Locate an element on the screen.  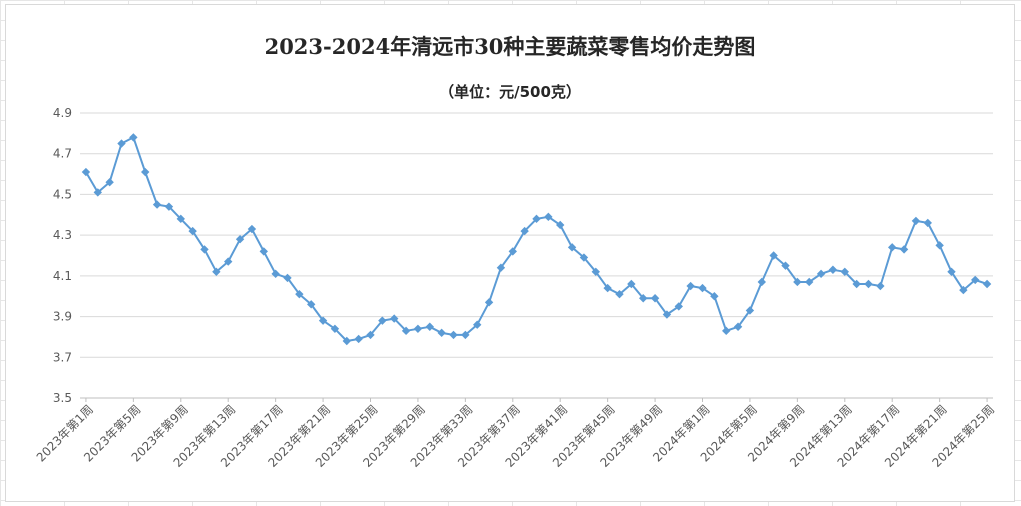
y-tick-label: 3.5 is located at coordinates (62, 398).